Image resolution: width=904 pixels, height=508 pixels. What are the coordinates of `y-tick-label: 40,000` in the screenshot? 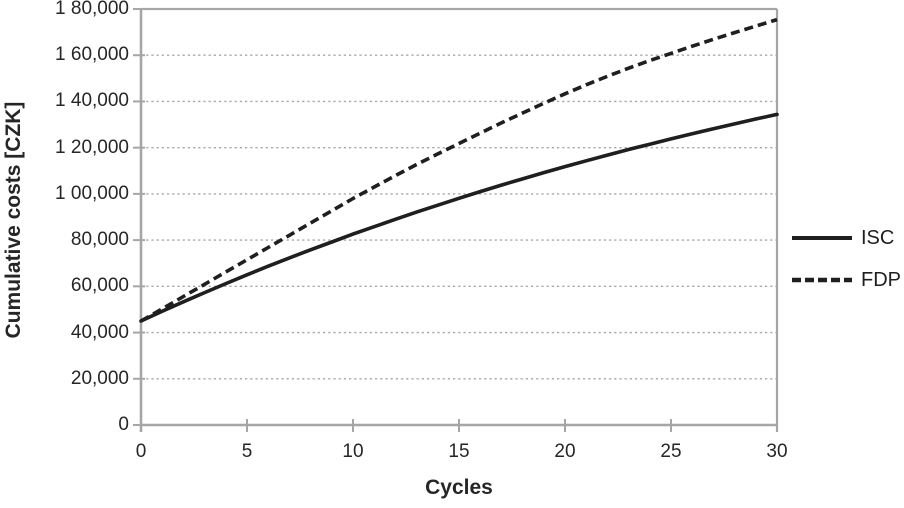 It's located at (99, 332).